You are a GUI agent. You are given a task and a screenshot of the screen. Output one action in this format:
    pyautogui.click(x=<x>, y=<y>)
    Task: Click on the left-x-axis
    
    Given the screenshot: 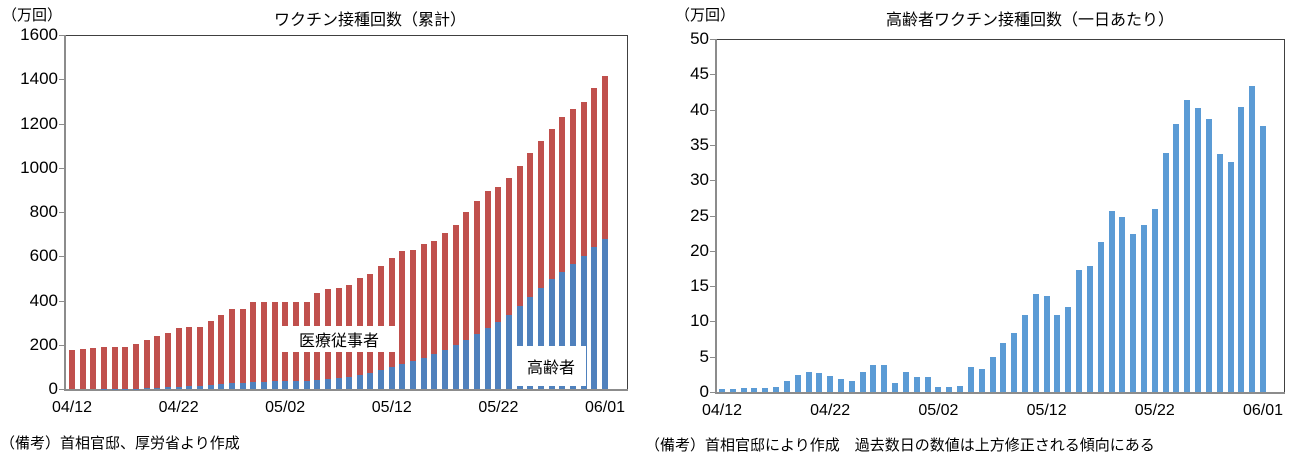 What is the action you would take?
    pyautogui.click(x=346, y=390)
    